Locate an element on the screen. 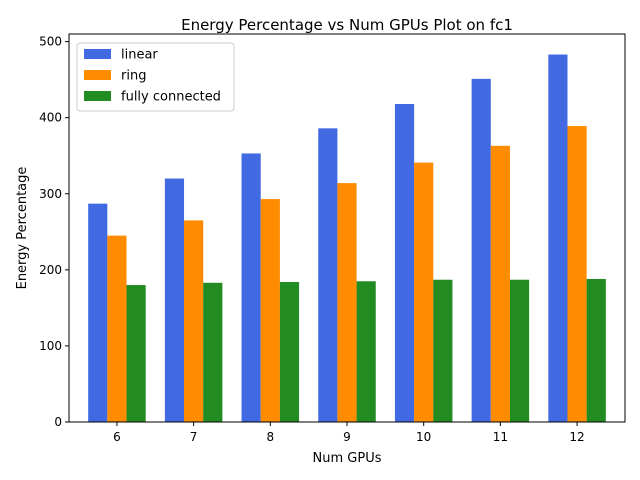  legend-swatch-linear is located at coordinates (97, 54).